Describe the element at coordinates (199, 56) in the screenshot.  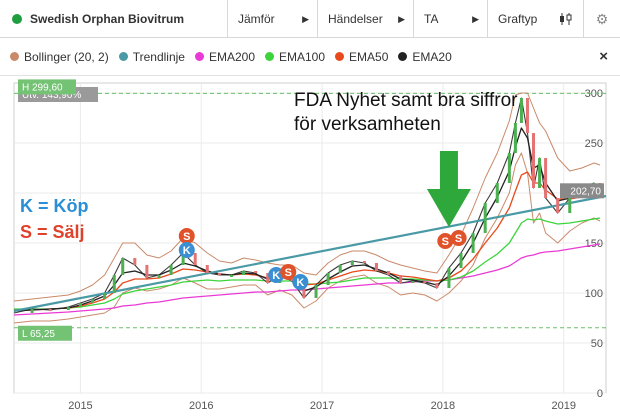
I see `legend-dot-ema200` at that location.